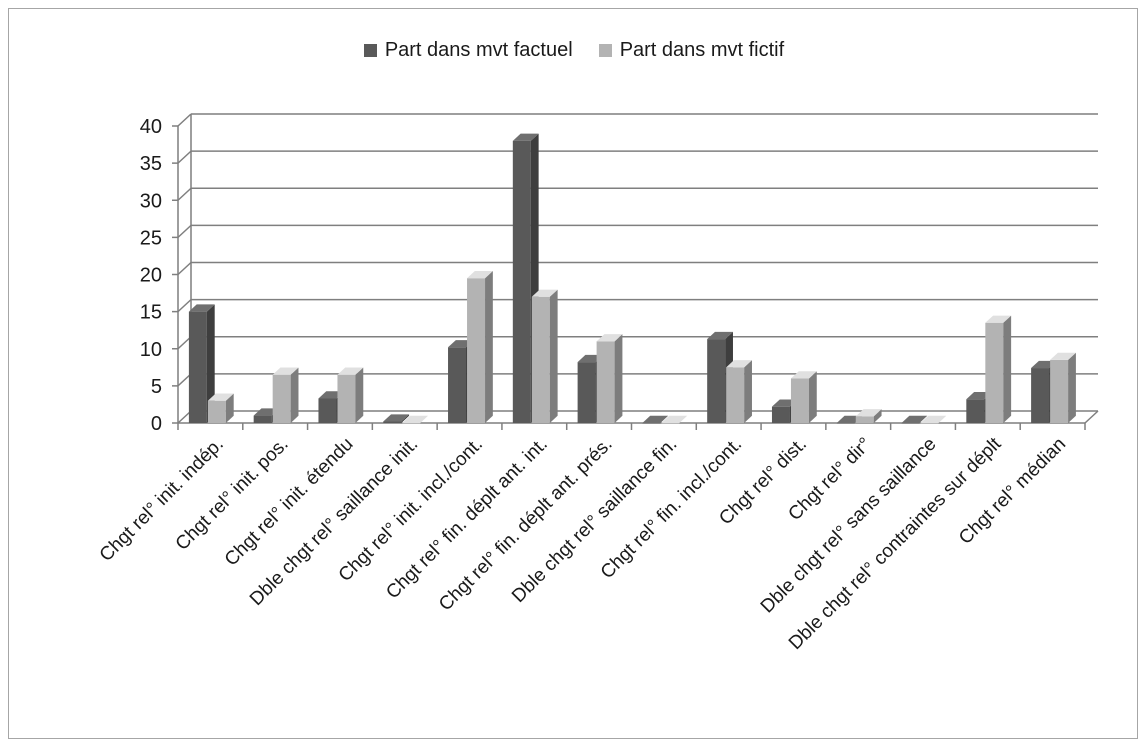 This screenshot has height=747, width=1146. What do you see at coordinates (151, 276) in the screenshot?
I see `y-tick-label: 20` at bounding box center [151, 276].